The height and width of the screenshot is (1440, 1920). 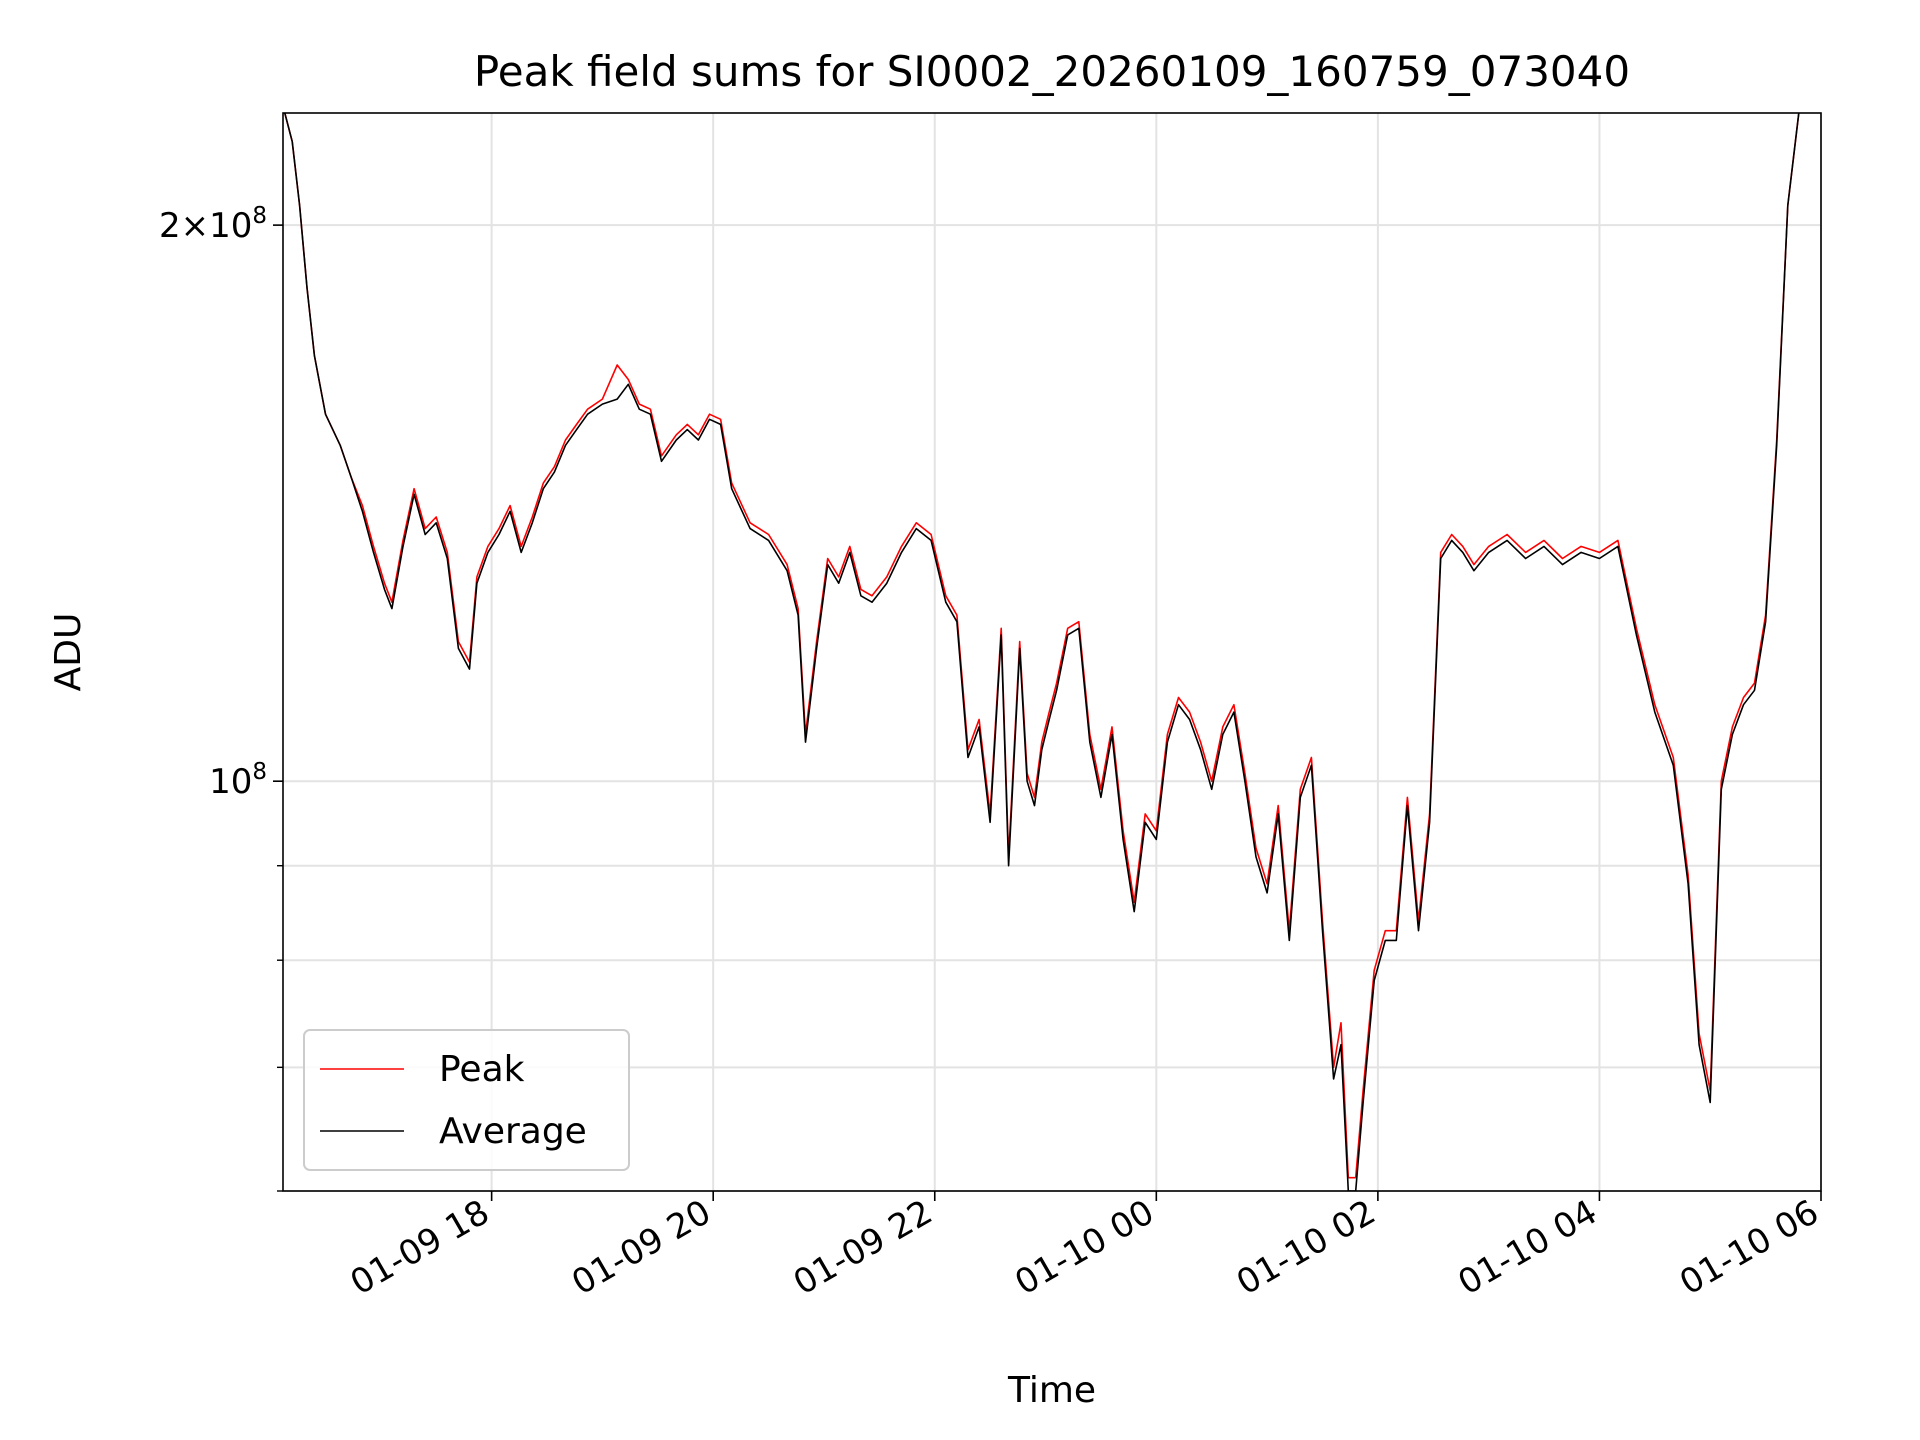 I want to click on legend: Peak Average, so click(x=466, y=1100).